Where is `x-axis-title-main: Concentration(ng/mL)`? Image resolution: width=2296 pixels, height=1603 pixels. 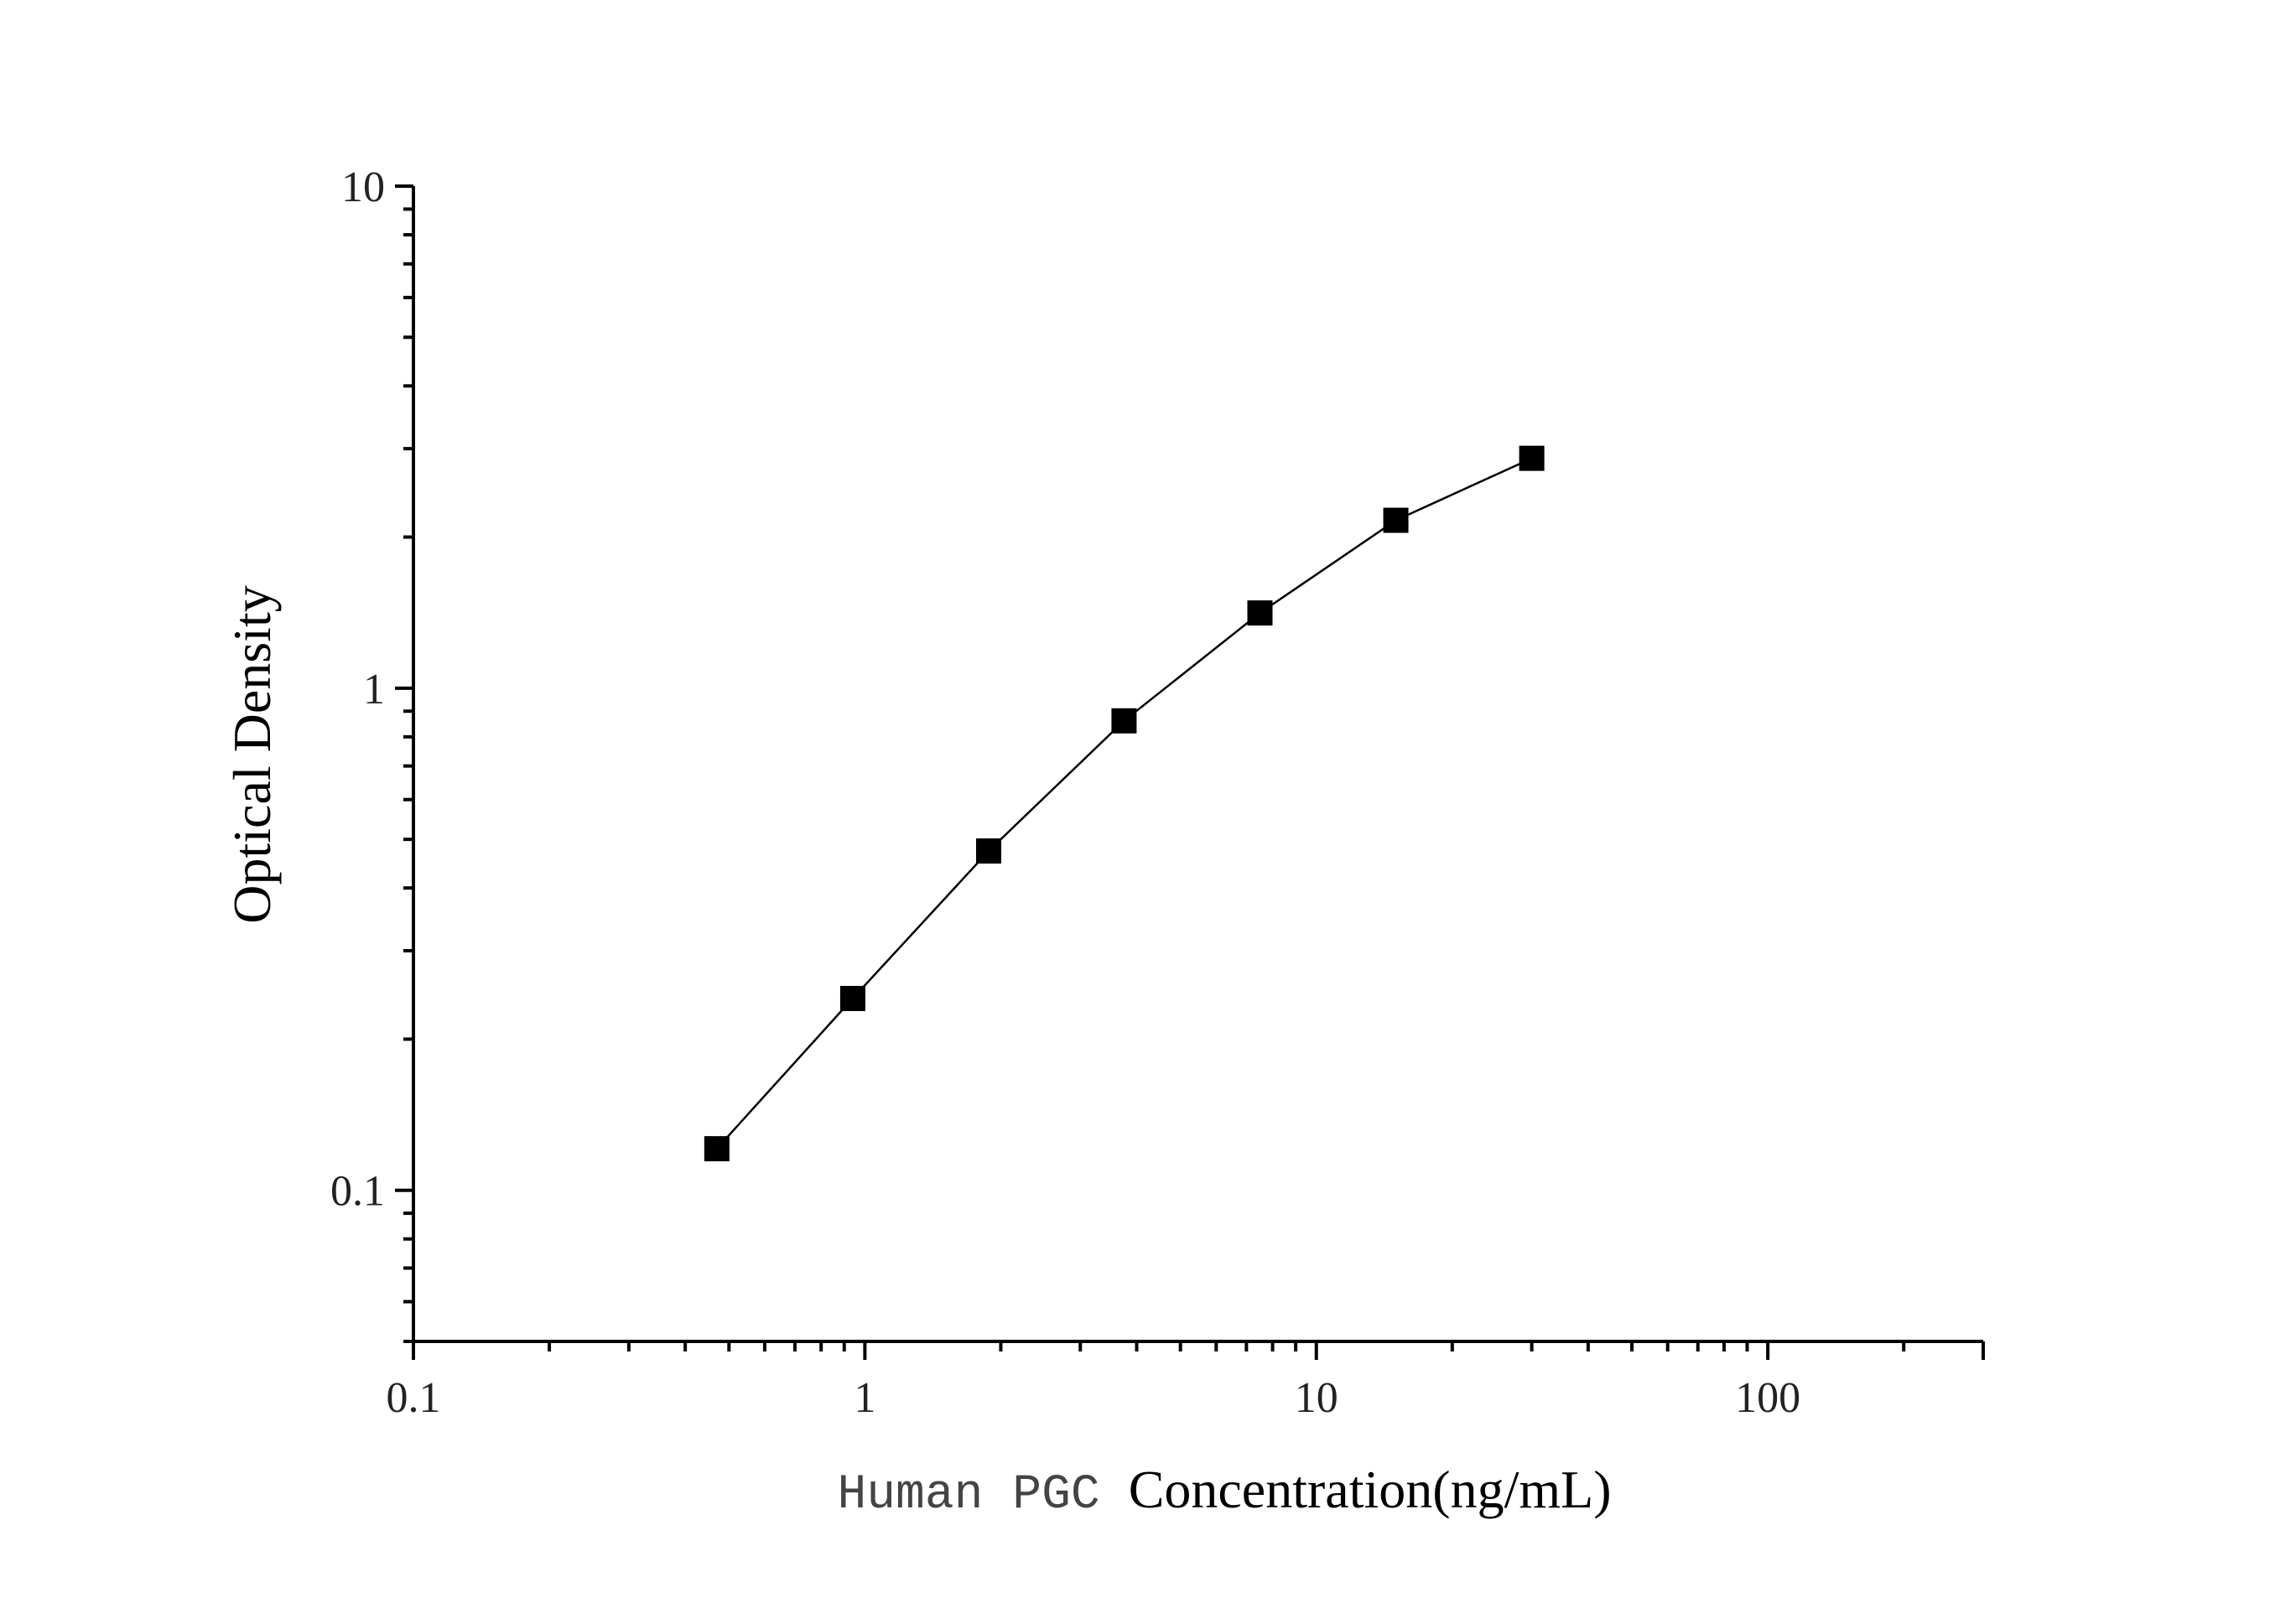 x-axis-title-main: Concentration(ng/mL) is located at coordinates (1370, 1489).